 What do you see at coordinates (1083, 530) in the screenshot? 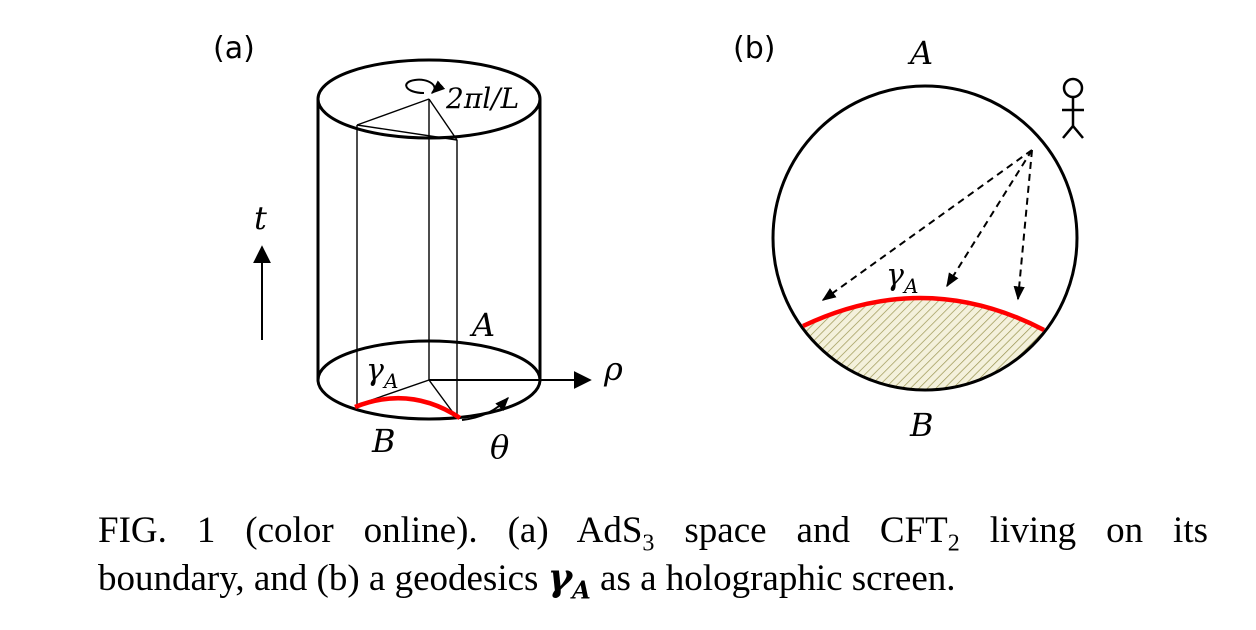
I see `caption-line1-suffix: living on its` at bounding box center [1083, 530].